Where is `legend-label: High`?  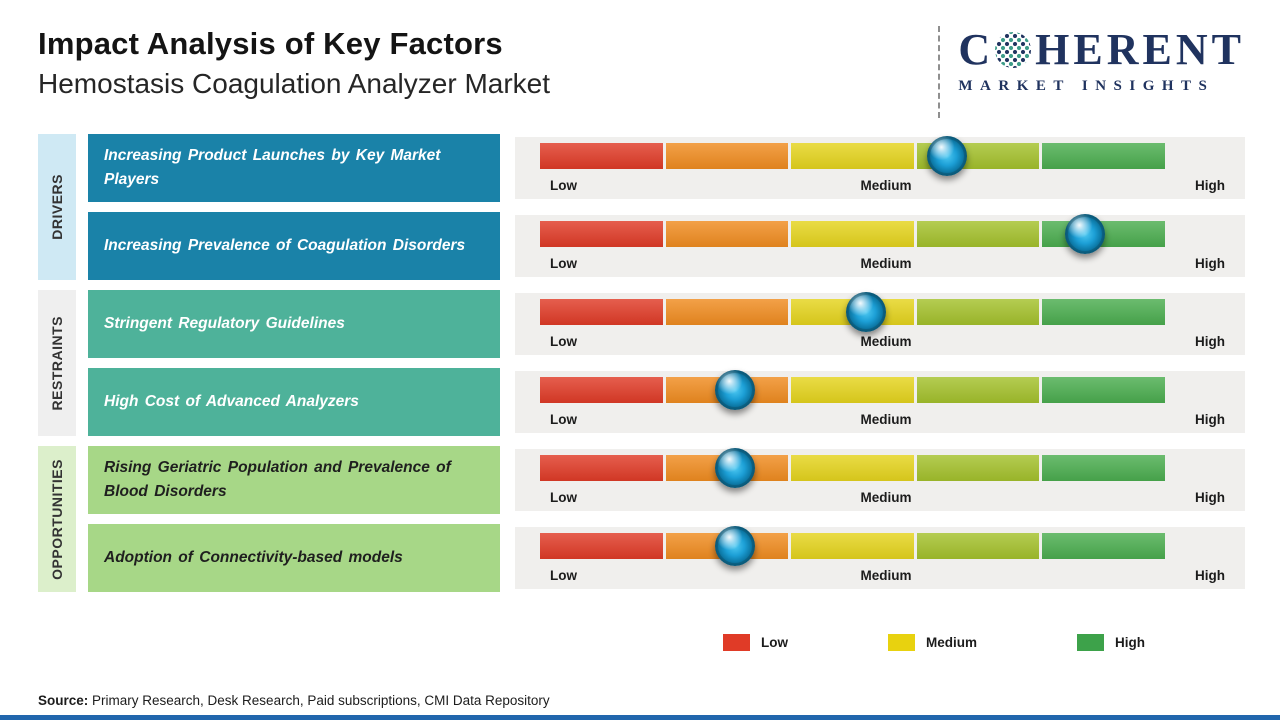
legend-label: High is located at coordinates (1130, 642).